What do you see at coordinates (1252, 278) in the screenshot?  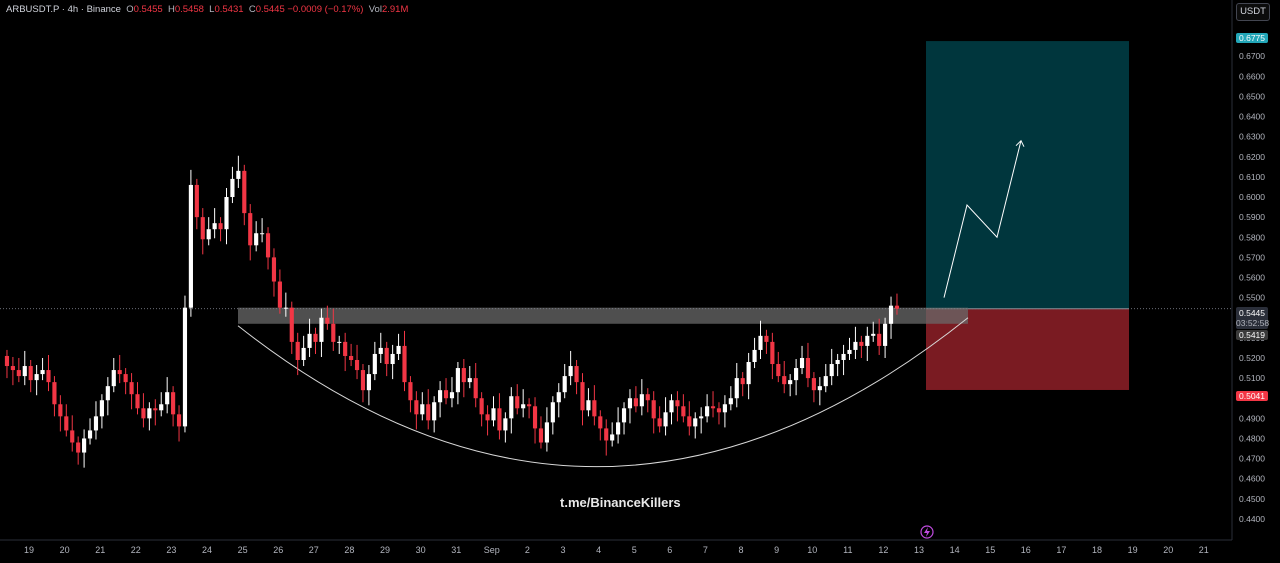 I see `y-tick-label: 0.5600` at bounding box center [1252, 278].